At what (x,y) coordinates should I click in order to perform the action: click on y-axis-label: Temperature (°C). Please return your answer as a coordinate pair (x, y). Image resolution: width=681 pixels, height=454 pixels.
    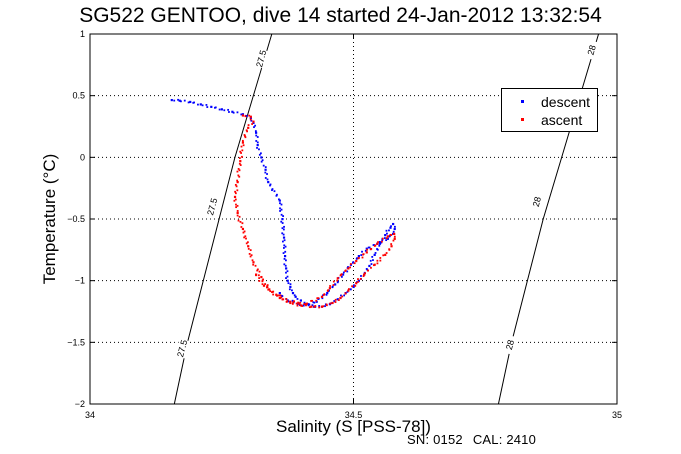
    Looking at the image, I should click on (49, 219).